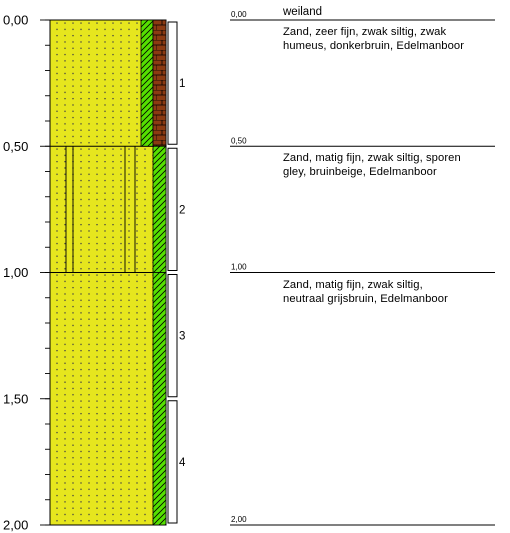 Image resolution: width=510 pixels, height=533 pixels. What do you see at coordinates (239, 14) in the screenshot?
I see `description-depth-0: 0,00` at bounding box center [239, 14].